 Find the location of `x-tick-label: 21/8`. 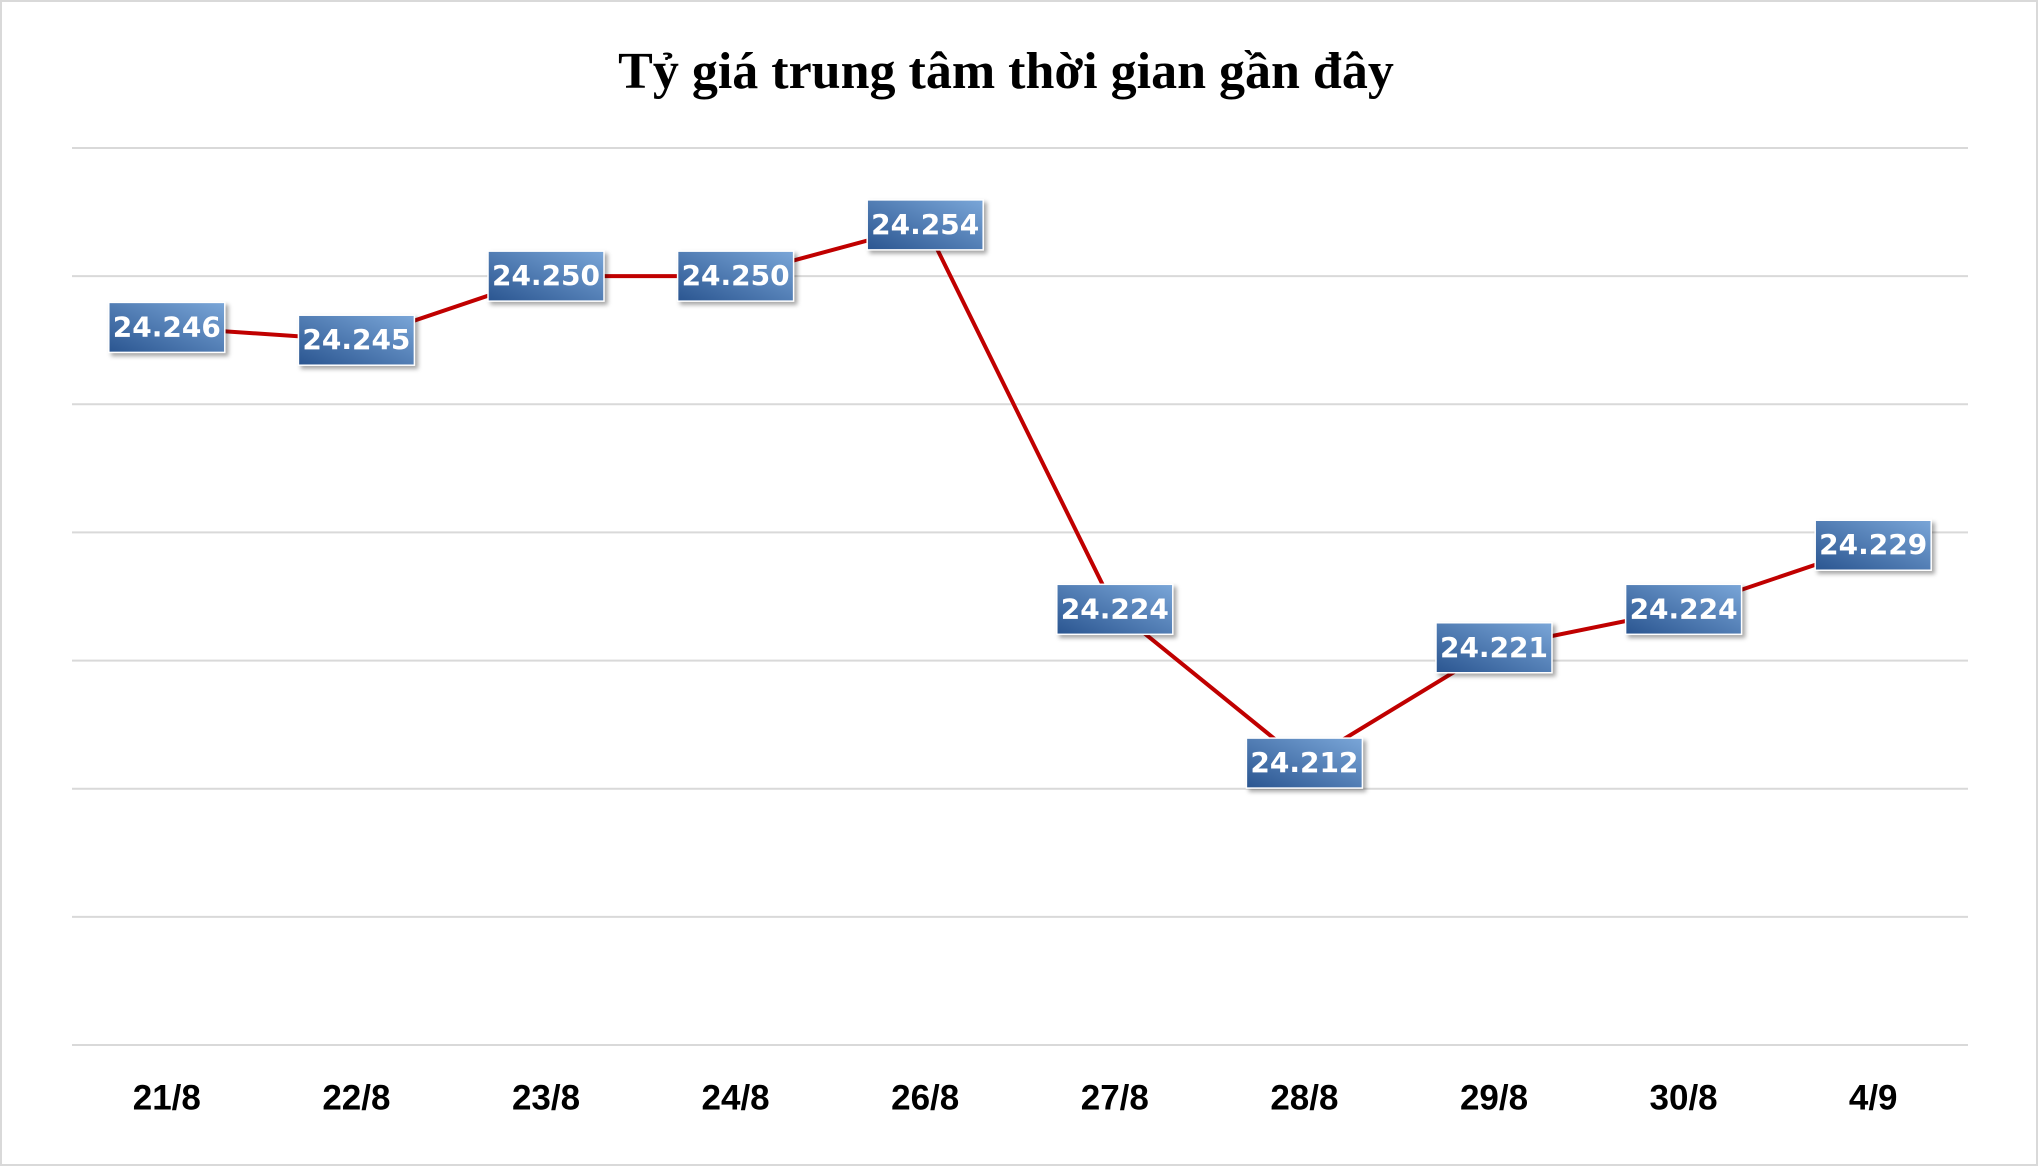

x-tick-label: 21/8 is located at coordinates (167, 1097).